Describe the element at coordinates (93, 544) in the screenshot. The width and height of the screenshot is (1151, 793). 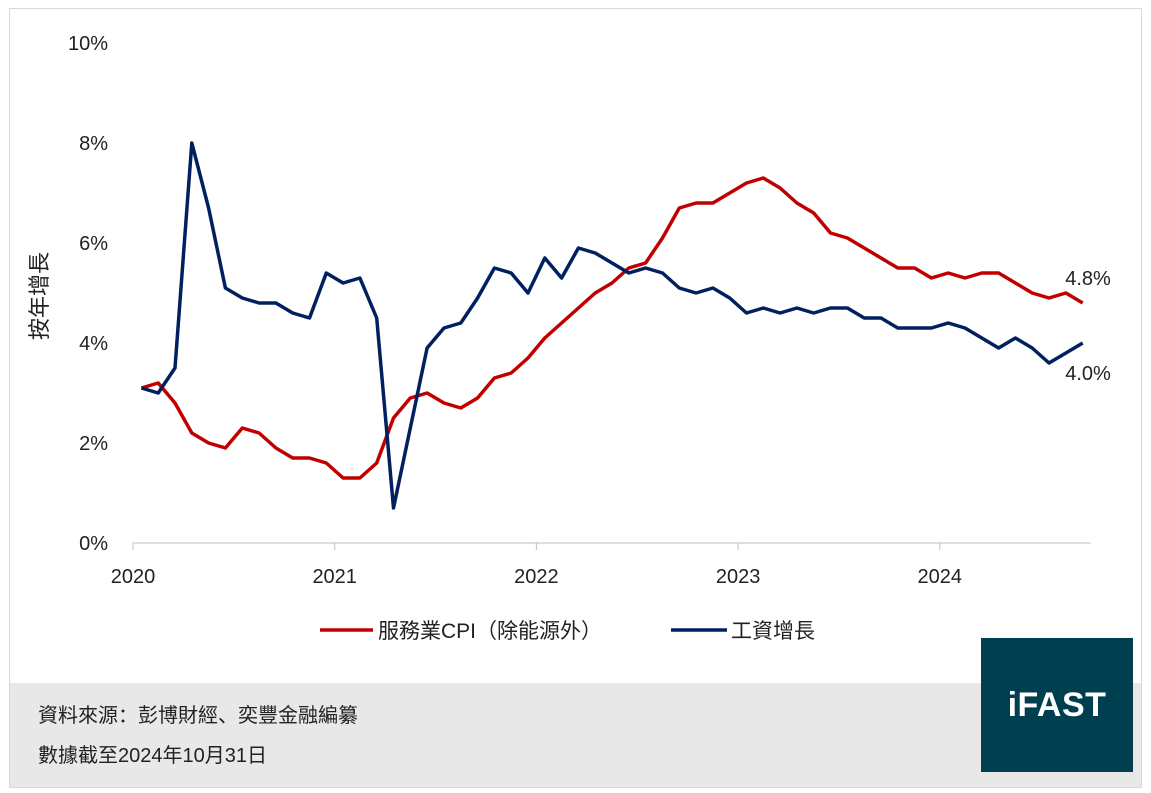
I see `y-tick-label: 0%` at that location.